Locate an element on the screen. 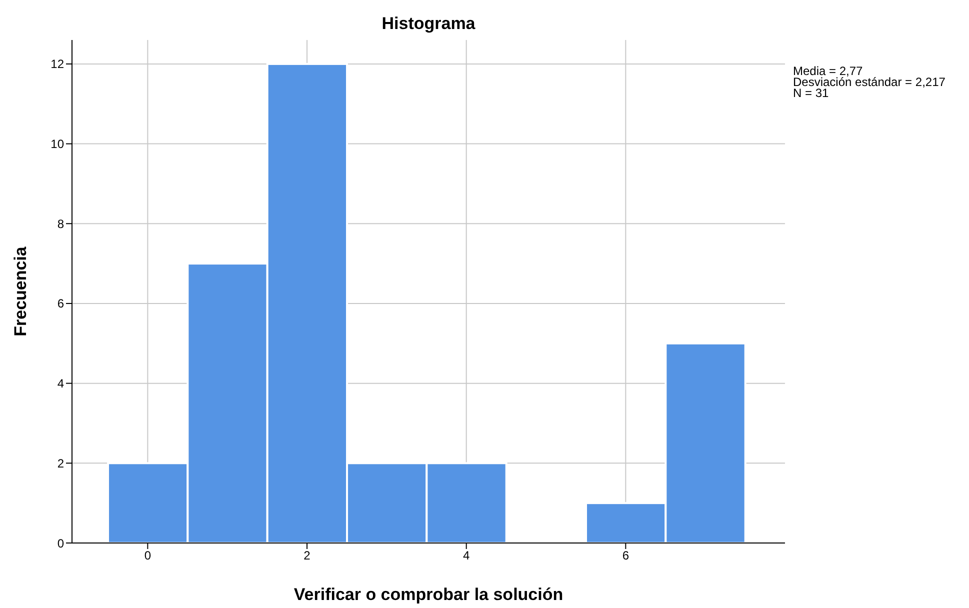  text: N = 31 is located at coordinates (811, 93).